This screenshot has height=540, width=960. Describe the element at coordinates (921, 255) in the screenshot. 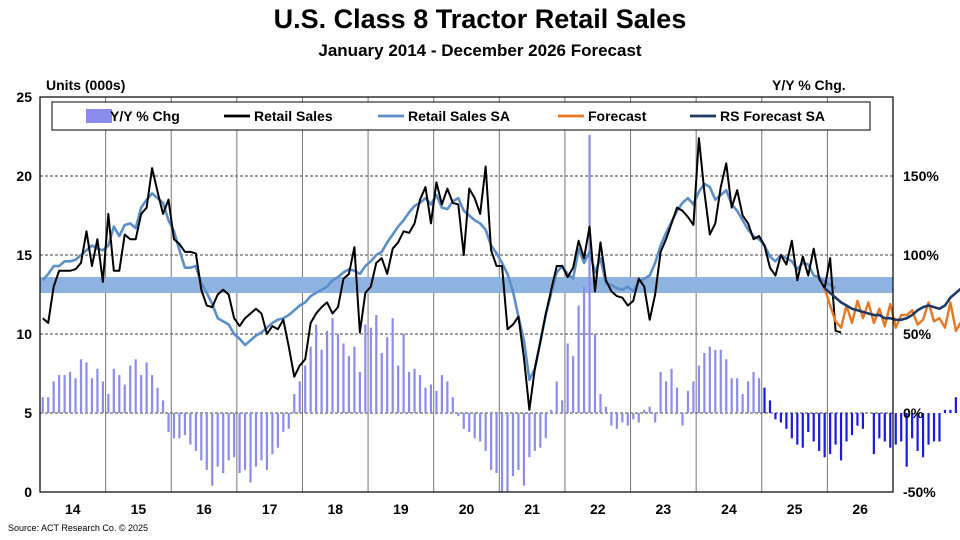

I see `right-tick-label: 100%` at that location.